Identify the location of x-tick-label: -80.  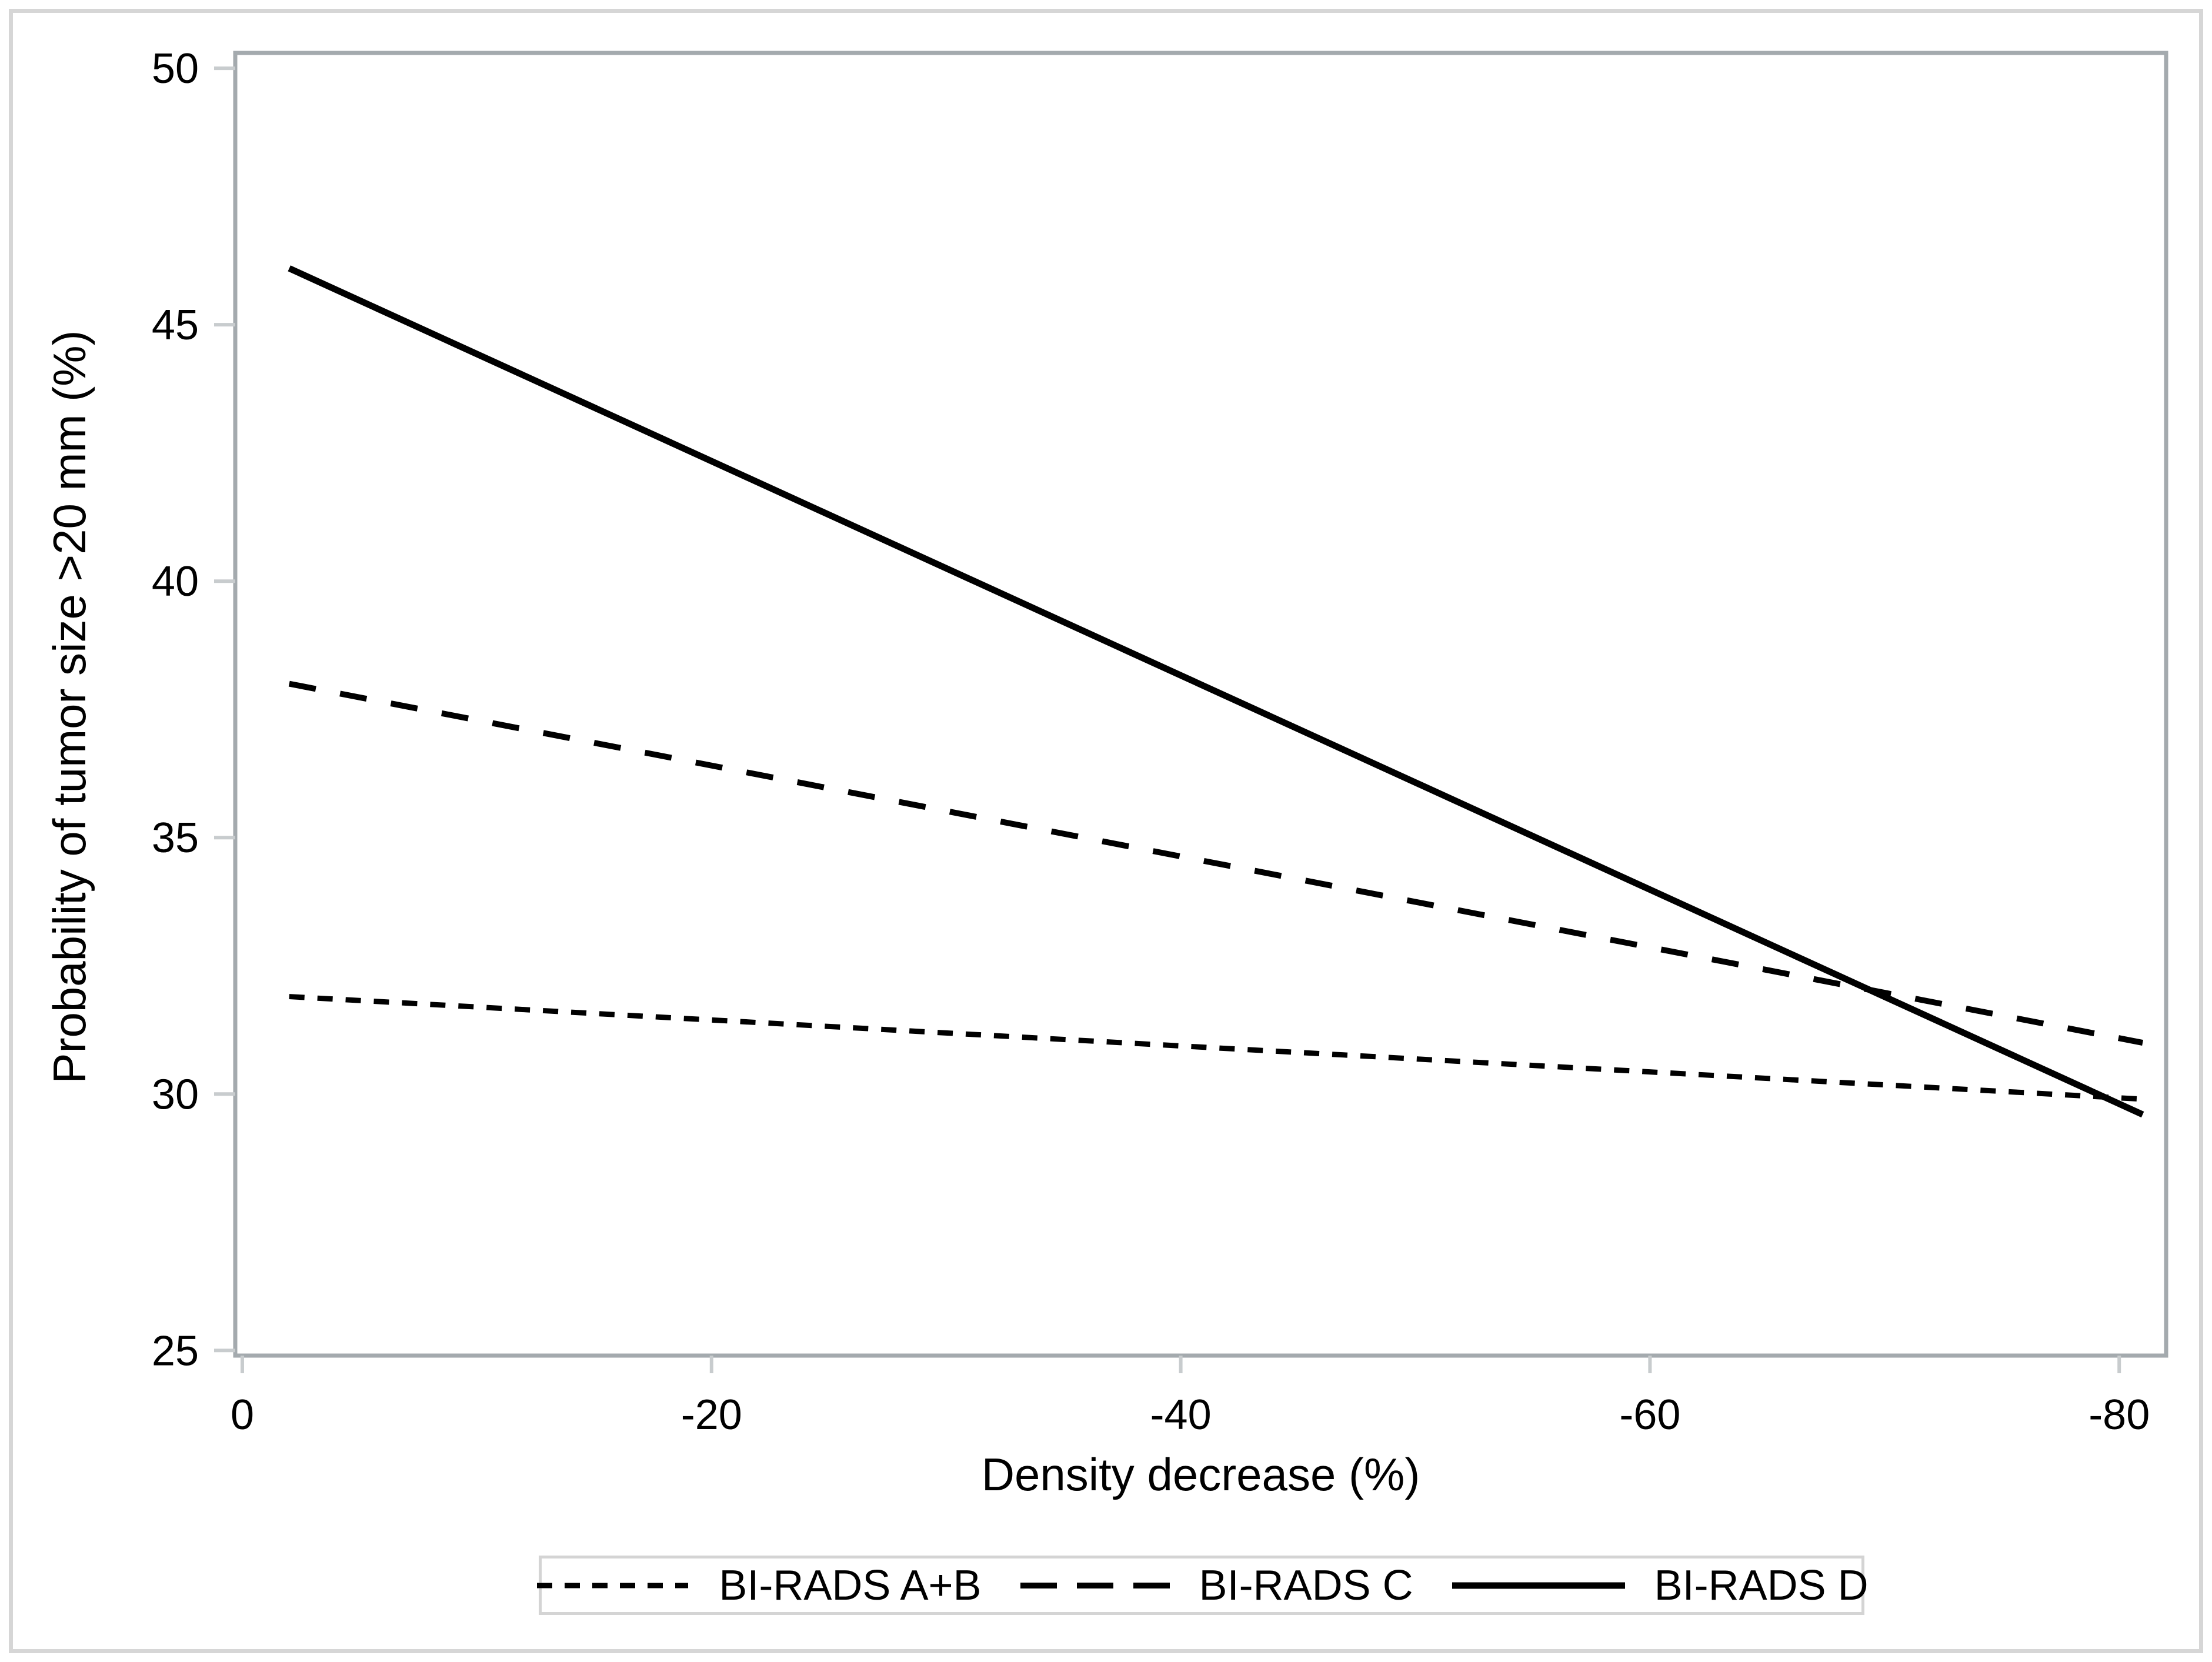
(2119, 1415).